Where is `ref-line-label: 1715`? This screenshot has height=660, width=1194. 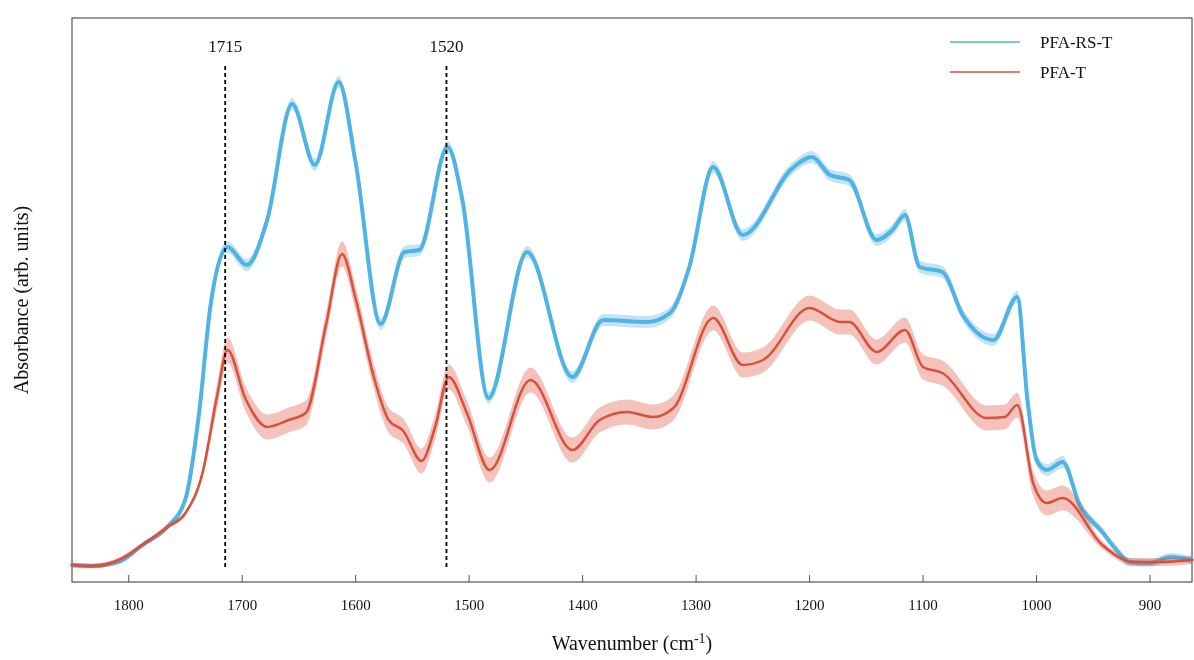 ref-line-label: 1715 is located at coordinates (225, 46).